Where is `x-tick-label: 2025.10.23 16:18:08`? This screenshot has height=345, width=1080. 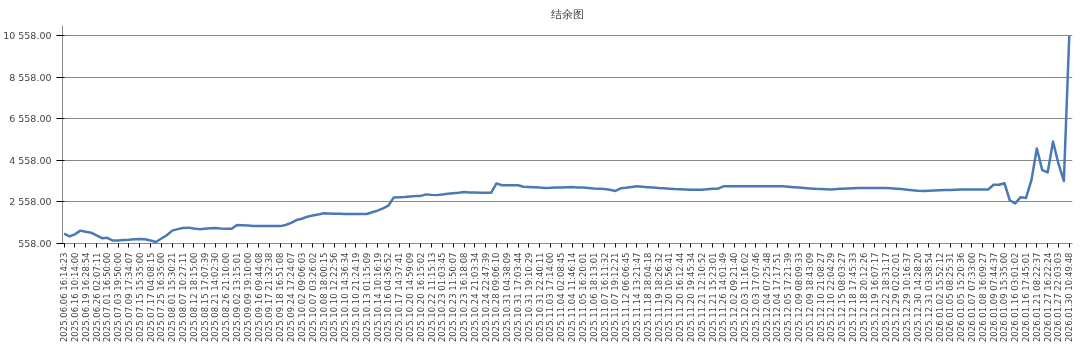 x-tick-label: 2025.10.23 16:18:08 is located at coordinates (464, 297).